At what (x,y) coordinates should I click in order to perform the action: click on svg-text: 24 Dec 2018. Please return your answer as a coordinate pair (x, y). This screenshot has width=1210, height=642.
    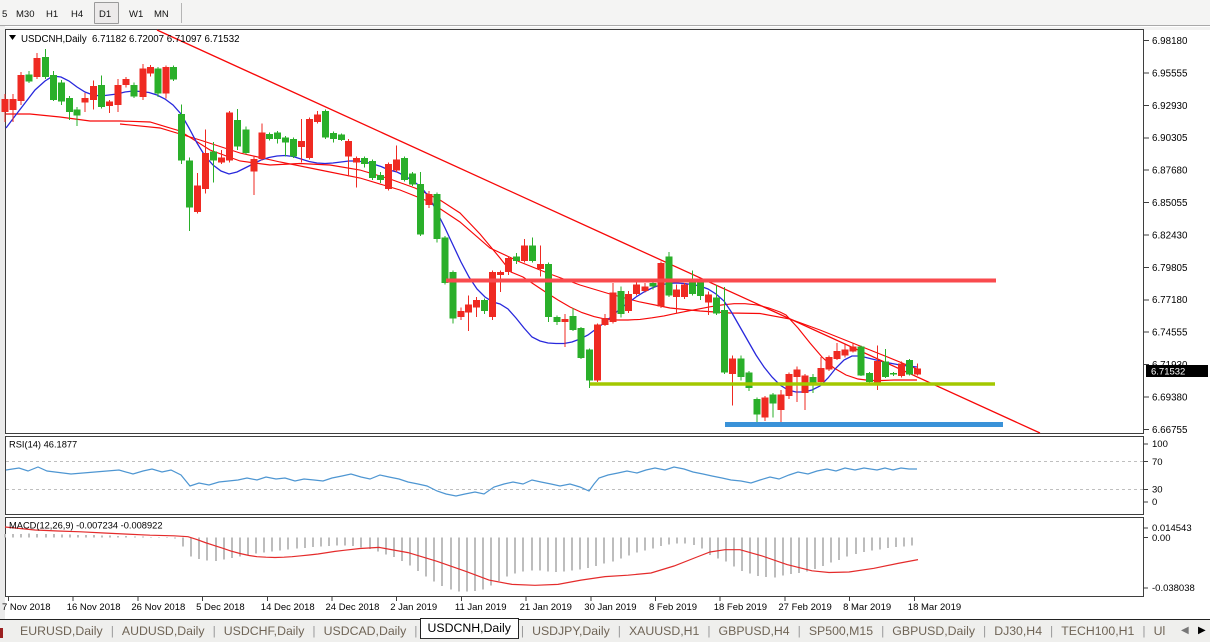
    Looking at the image, I should click on (353, 607).